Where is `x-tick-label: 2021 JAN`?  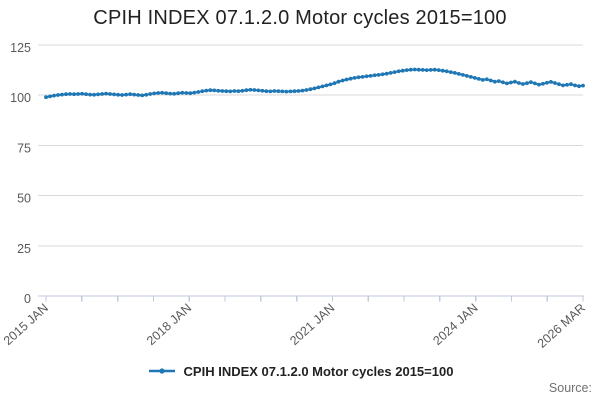
x-tick-label: 2021 JAN is located at coordinates (312, 324).